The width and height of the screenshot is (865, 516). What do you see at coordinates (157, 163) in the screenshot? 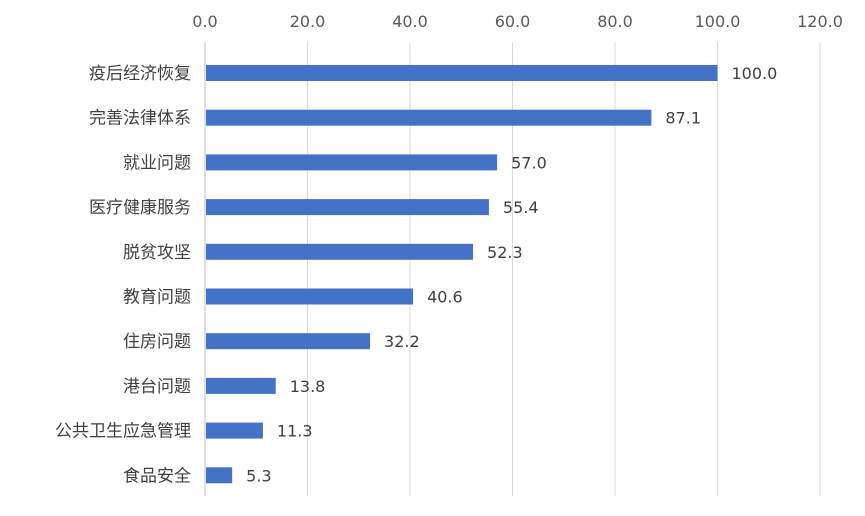
I see `category-label: 就业问题` at bounding box center [157, 163].